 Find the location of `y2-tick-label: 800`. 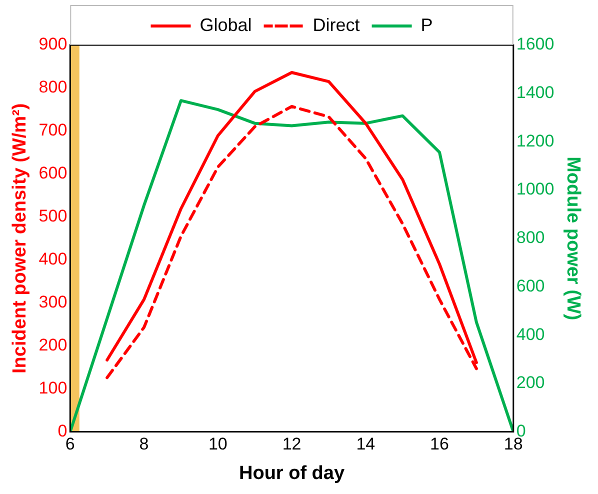

y2-tick-label: 800 is located at coordinates (530, 238).